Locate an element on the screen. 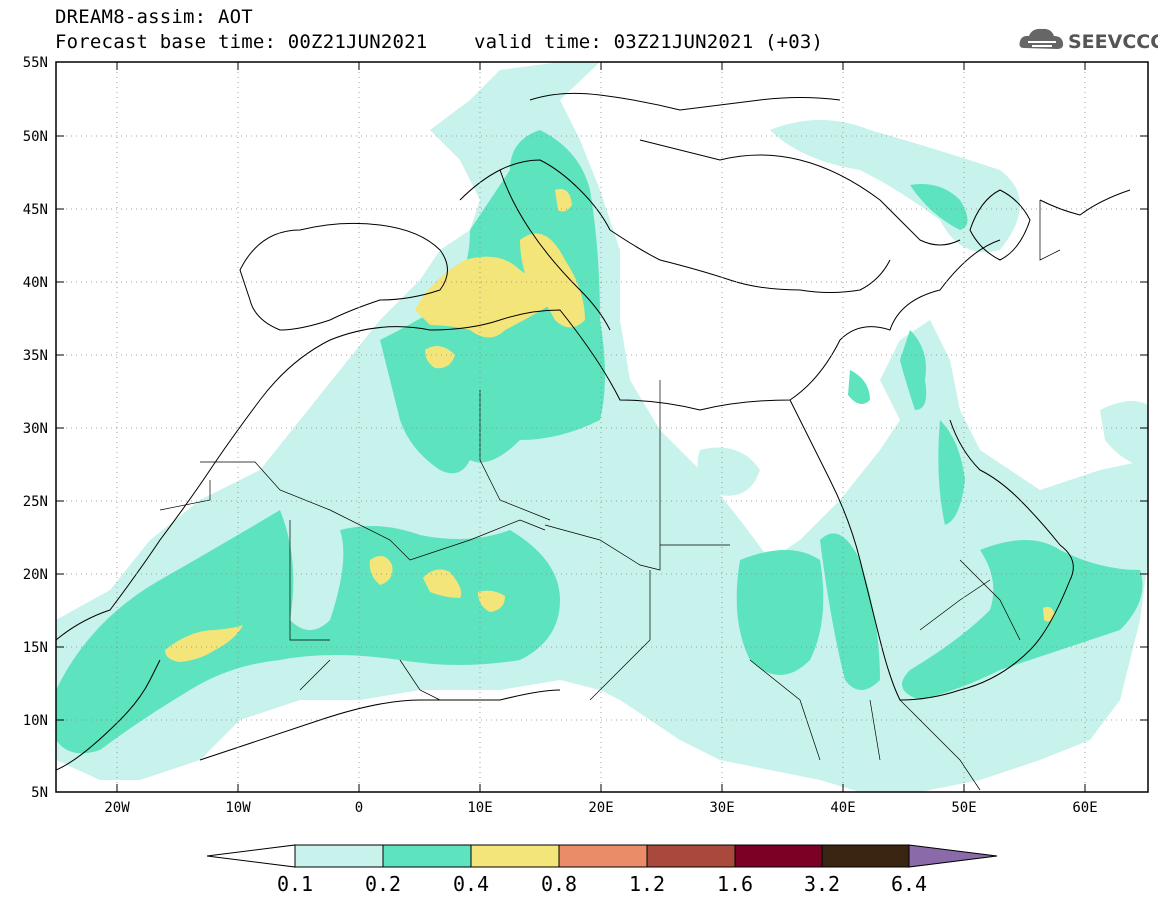 The height and width of the screenshot is (905, 1165). lon-label: 20E is located at coordinates (600, 808).